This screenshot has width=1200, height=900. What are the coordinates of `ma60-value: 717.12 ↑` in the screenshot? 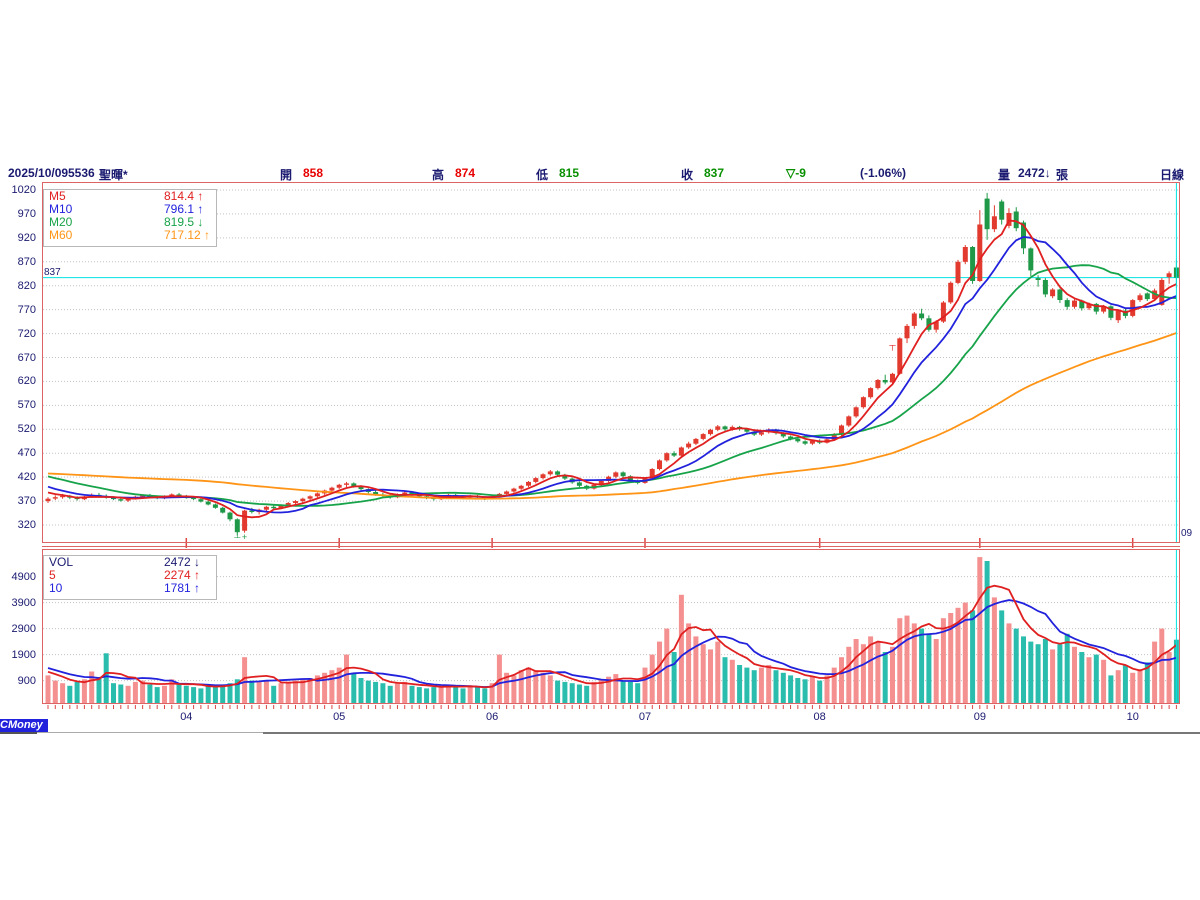 It's located at (187, 235).